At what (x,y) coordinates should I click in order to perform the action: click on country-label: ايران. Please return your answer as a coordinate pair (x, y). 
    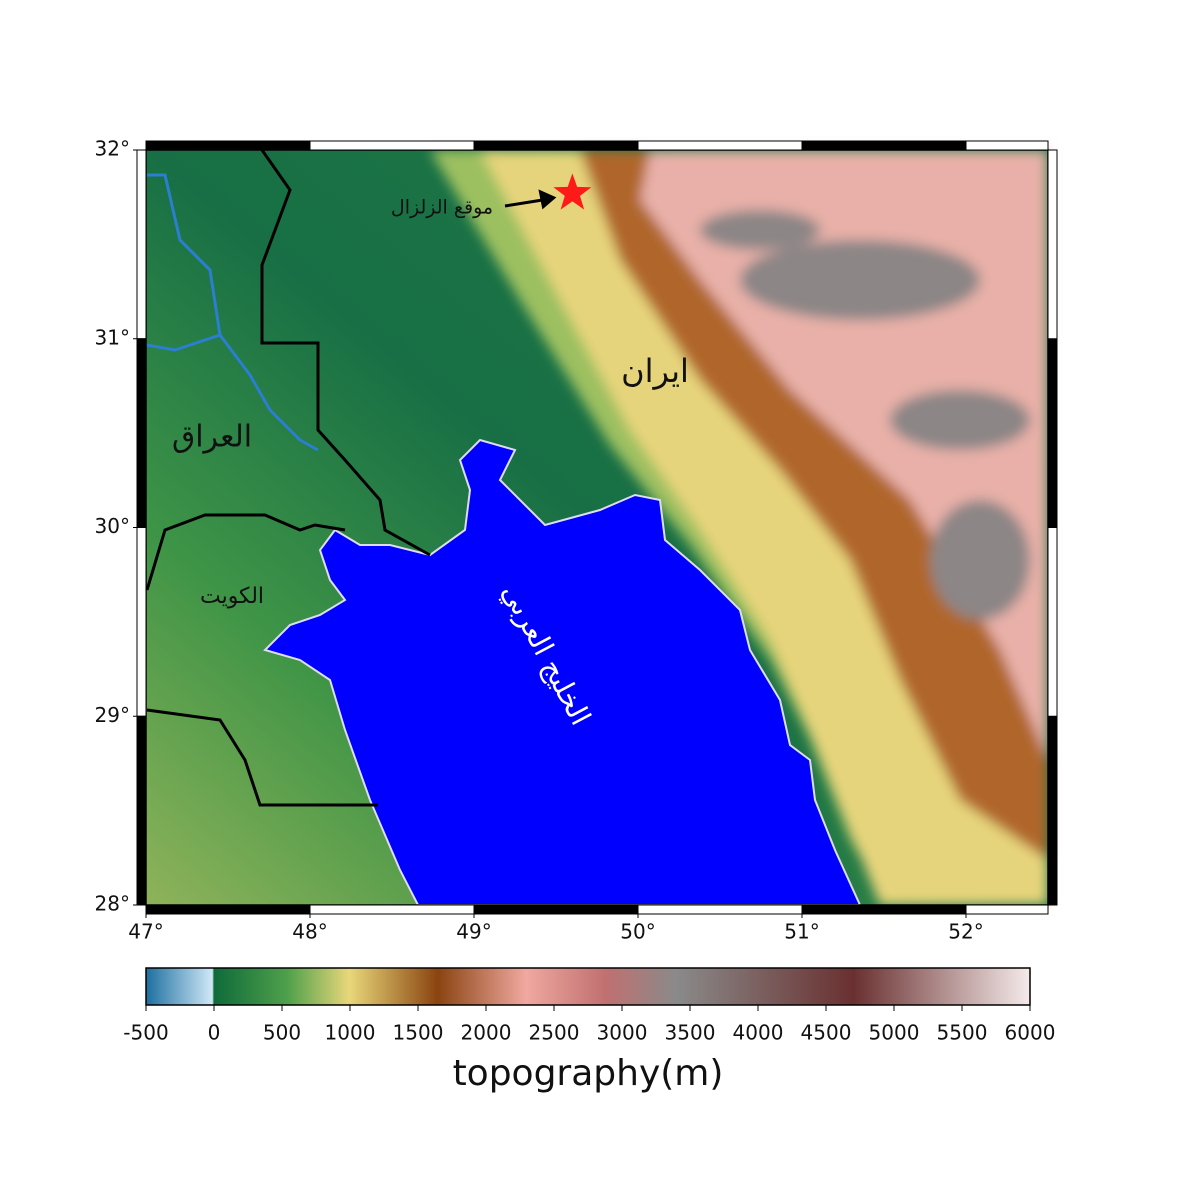
    Looking at the image, I should click on (655, 371).